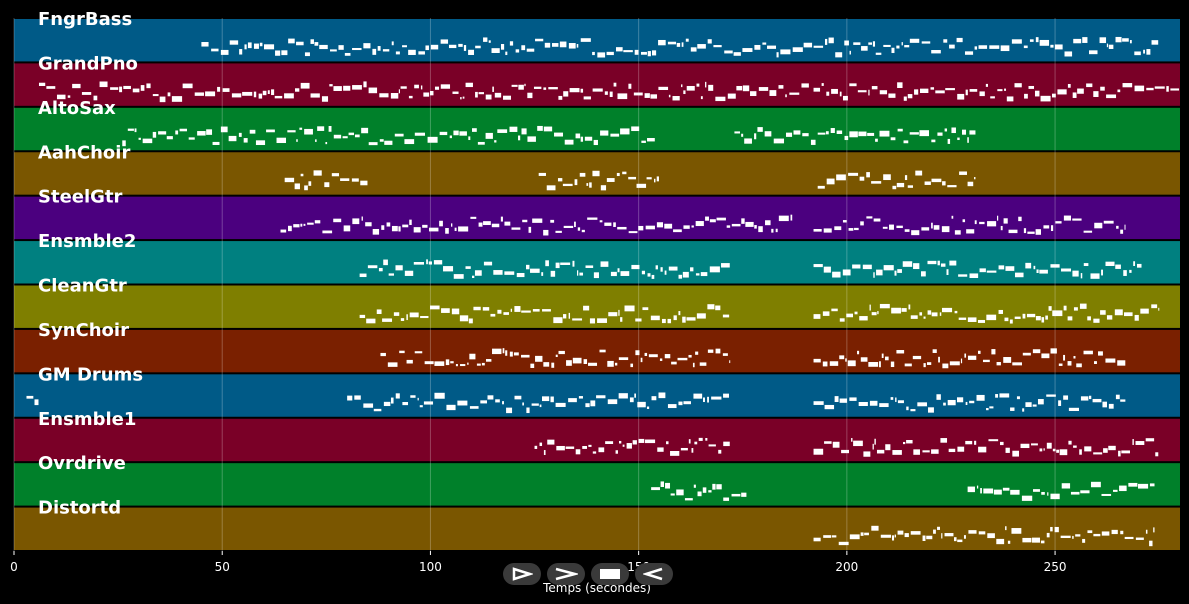  Describe the element at coordinates (222, 567) in the screenshot. I see `x-tick-label: 50` at that location.